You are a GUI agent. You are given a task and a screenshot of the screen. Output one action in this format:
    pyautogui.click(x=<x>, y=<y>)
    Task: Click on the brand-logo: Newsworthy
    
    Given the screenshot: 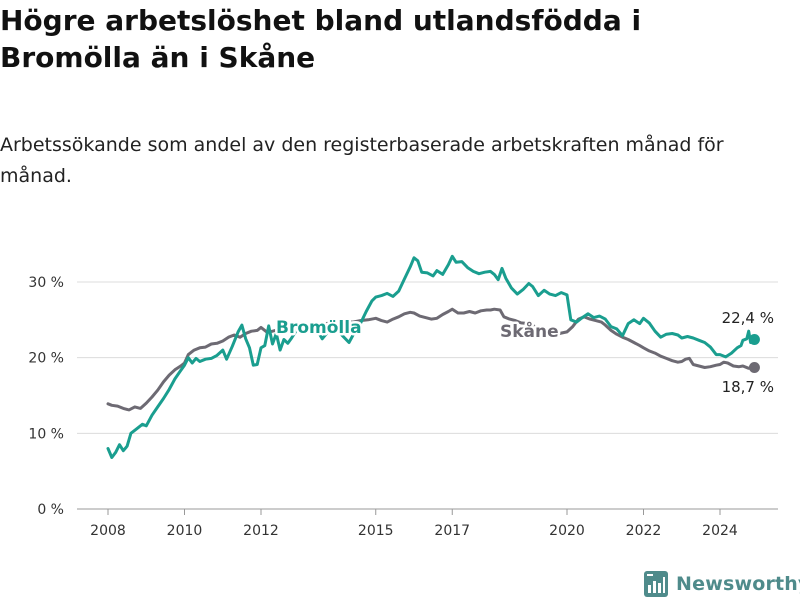 What is the action you would take?
    pyautogui.click(x=722, y=584)
    